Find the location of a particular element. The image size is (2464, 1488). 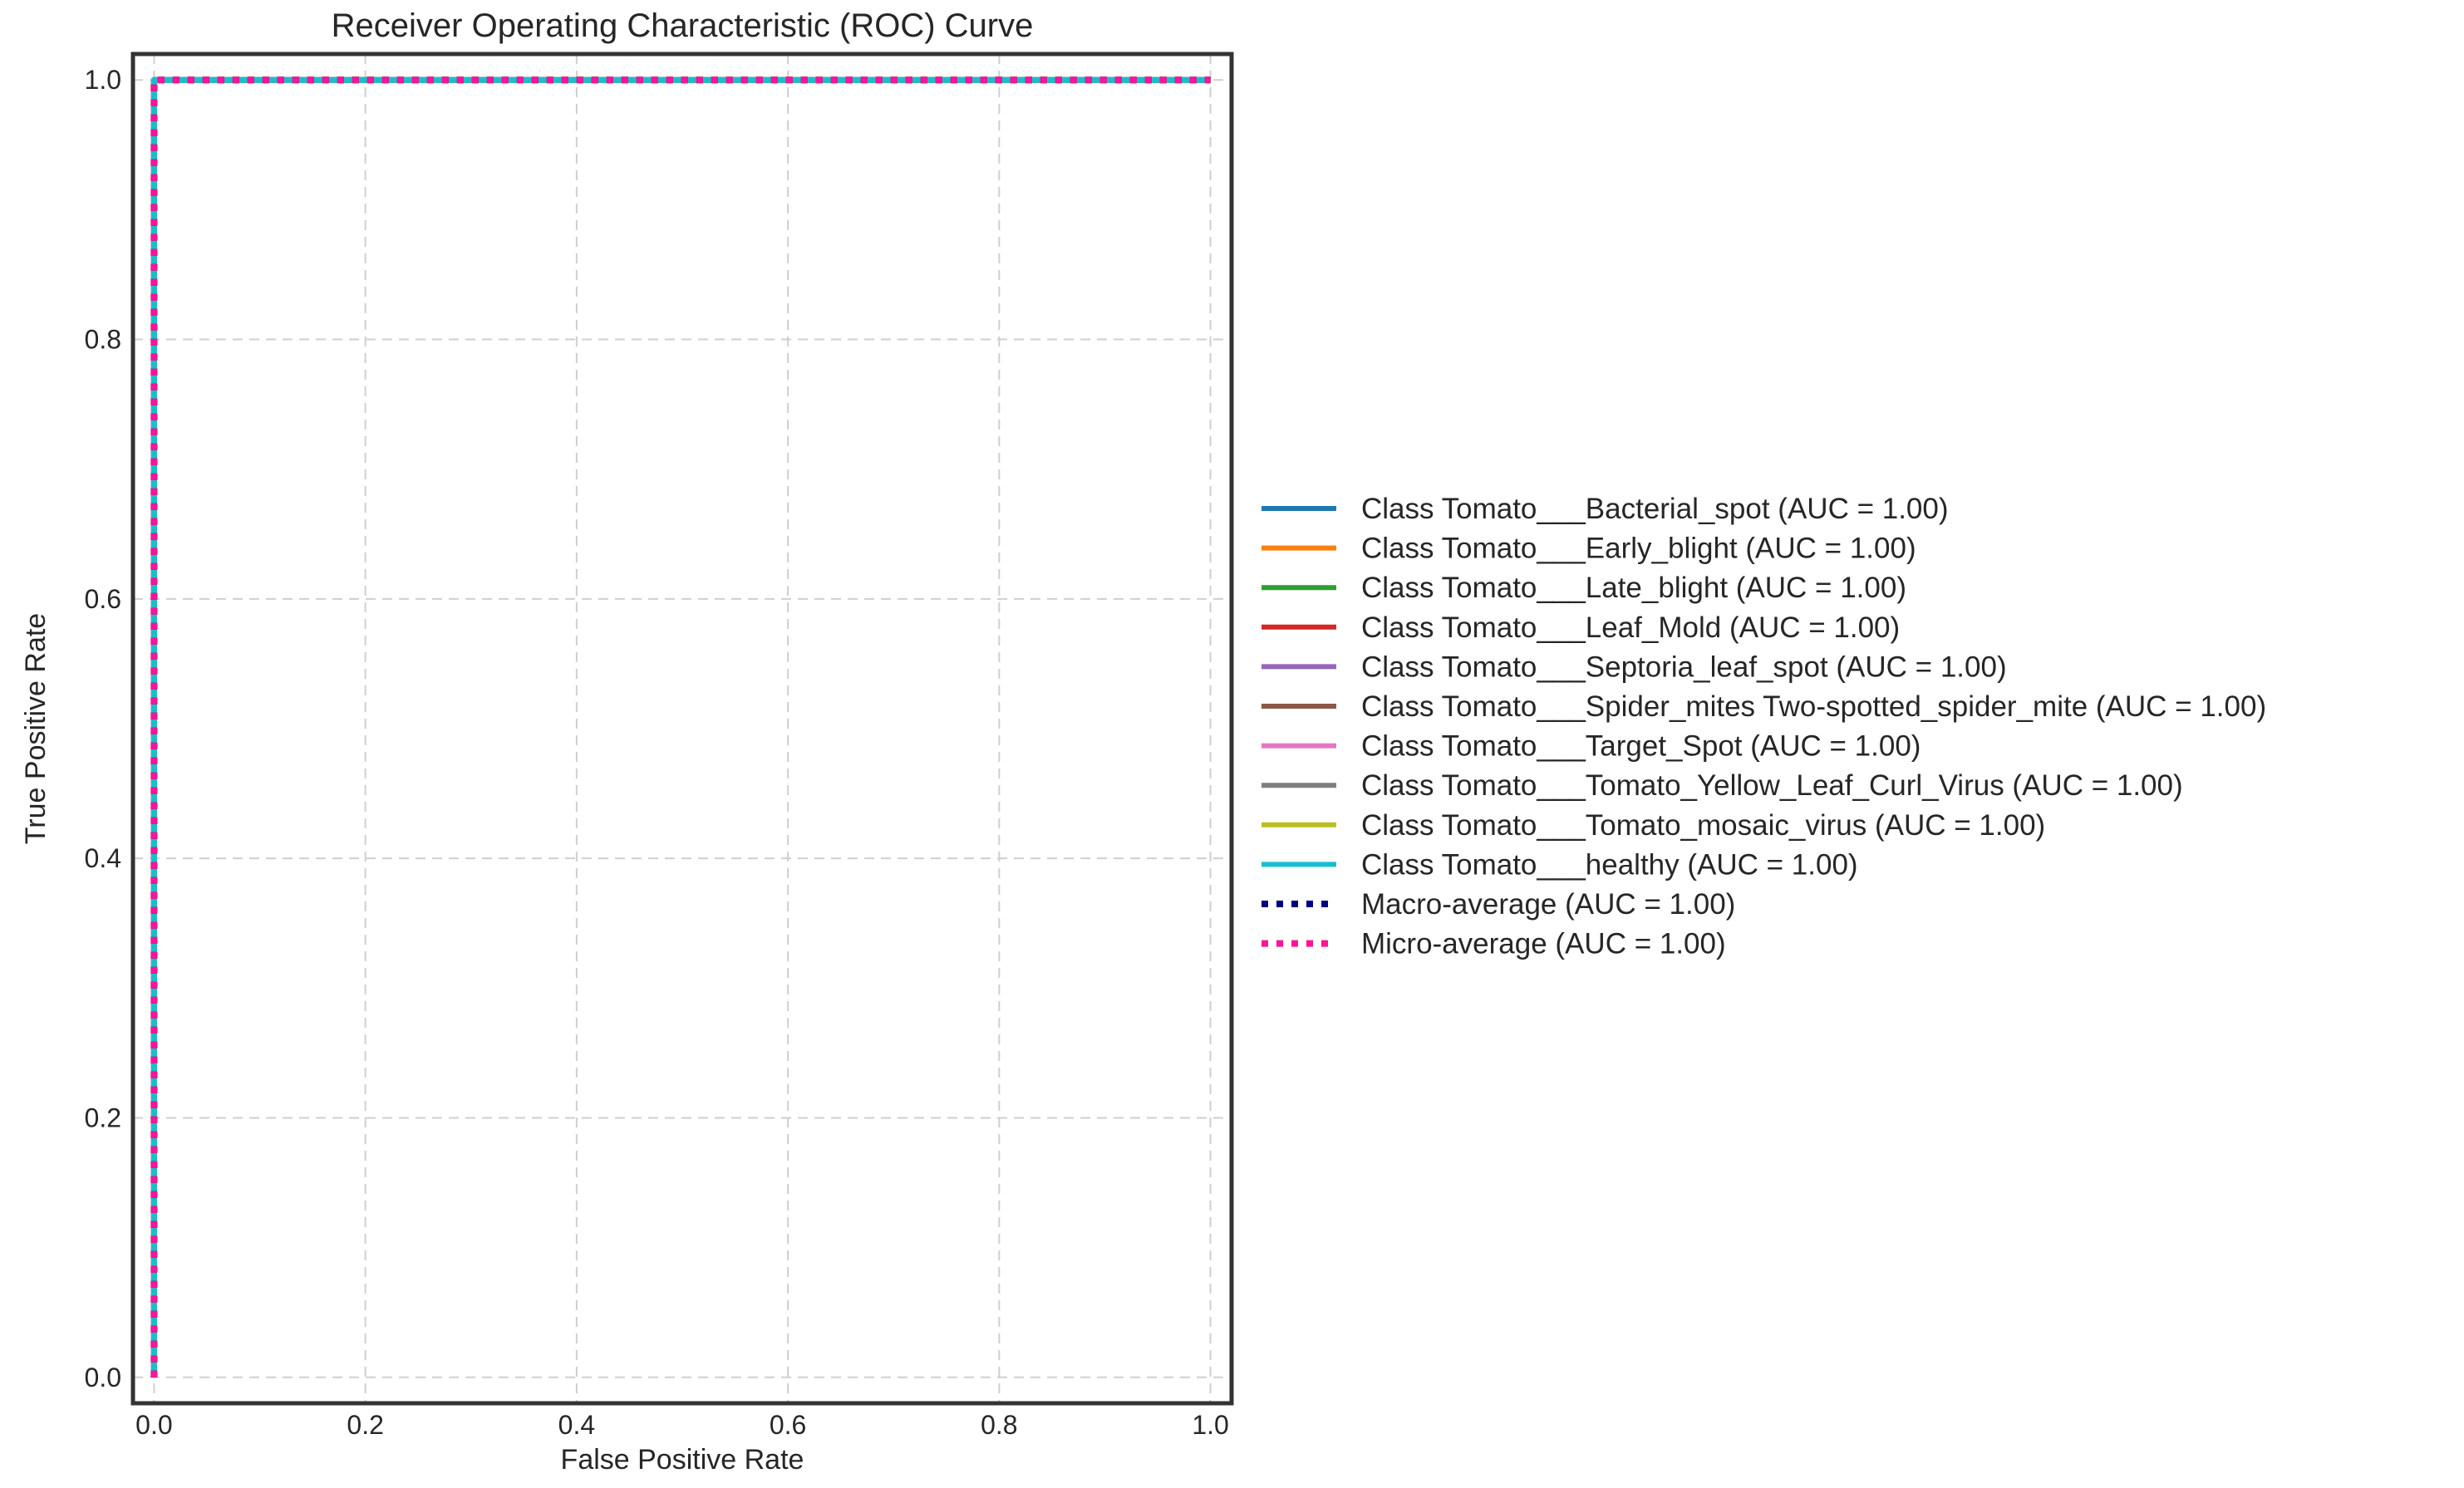

x-tick-label: 0.0 is located at coordinates (153, 1425).